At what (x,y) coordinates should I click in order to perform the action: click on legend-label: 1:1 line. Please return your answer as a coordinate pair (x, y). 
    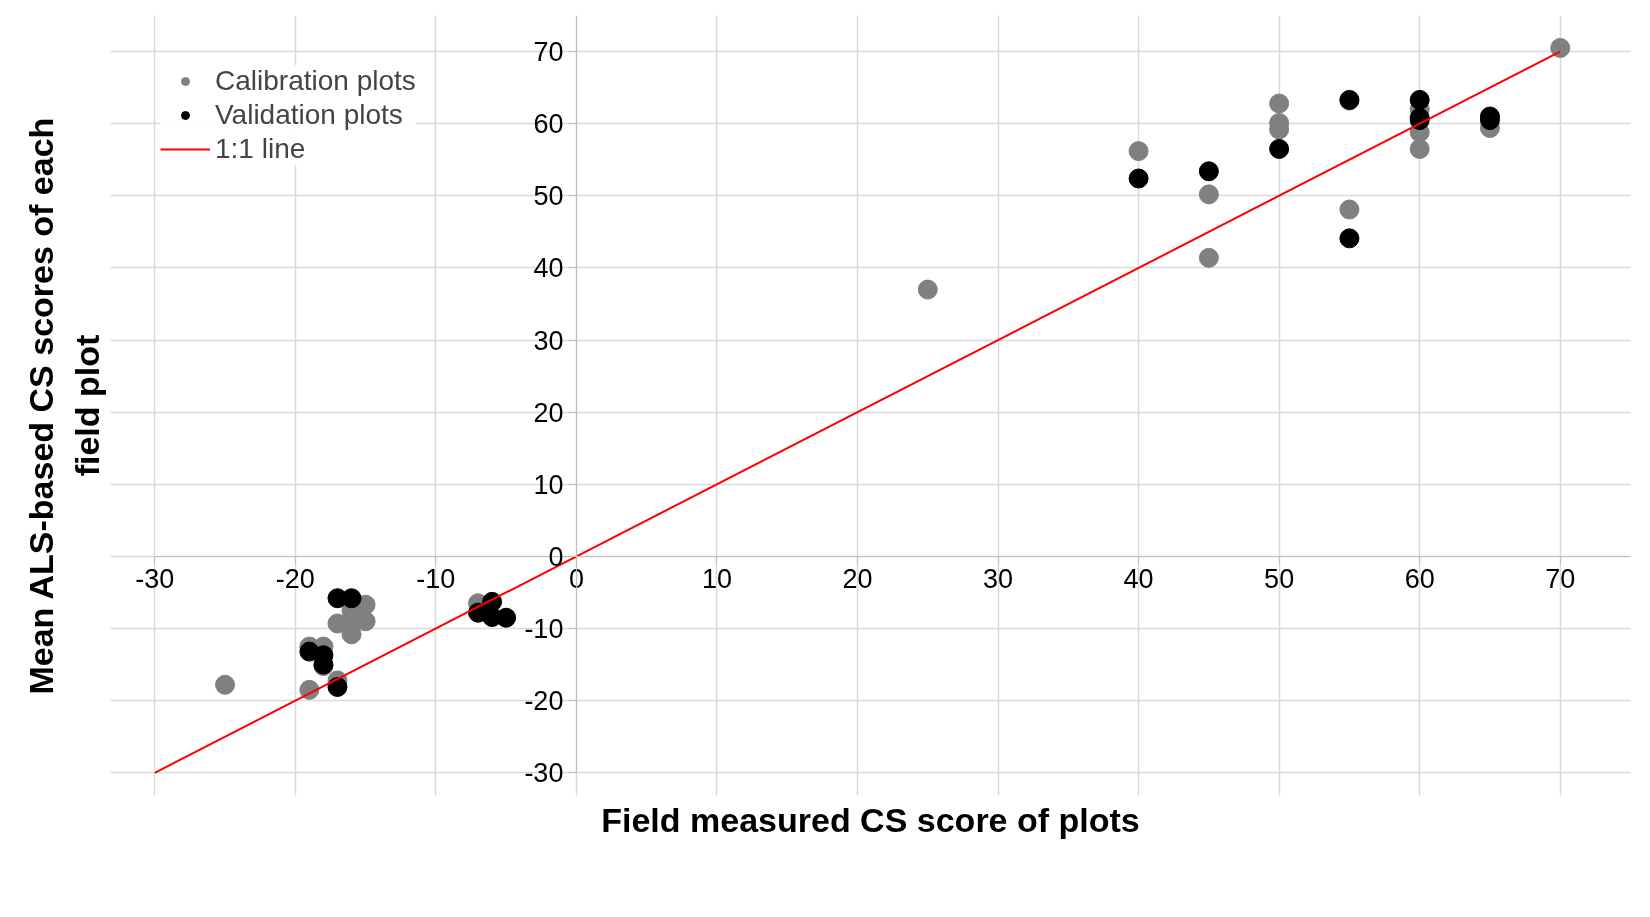
    Looking at the image, I should click on (260, 149).